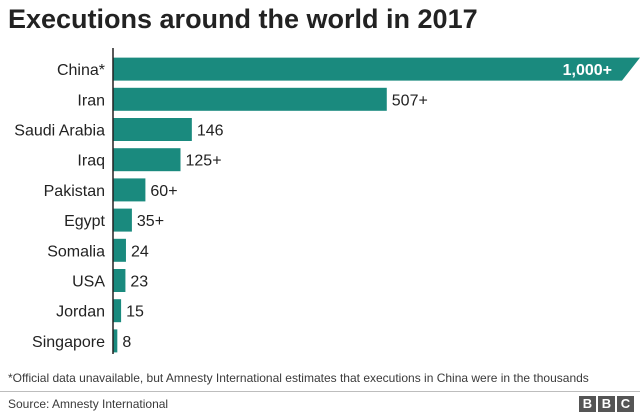 This screenshot has width=640, height=415. I want to click on category-label: Somalia, so click(76, 251).